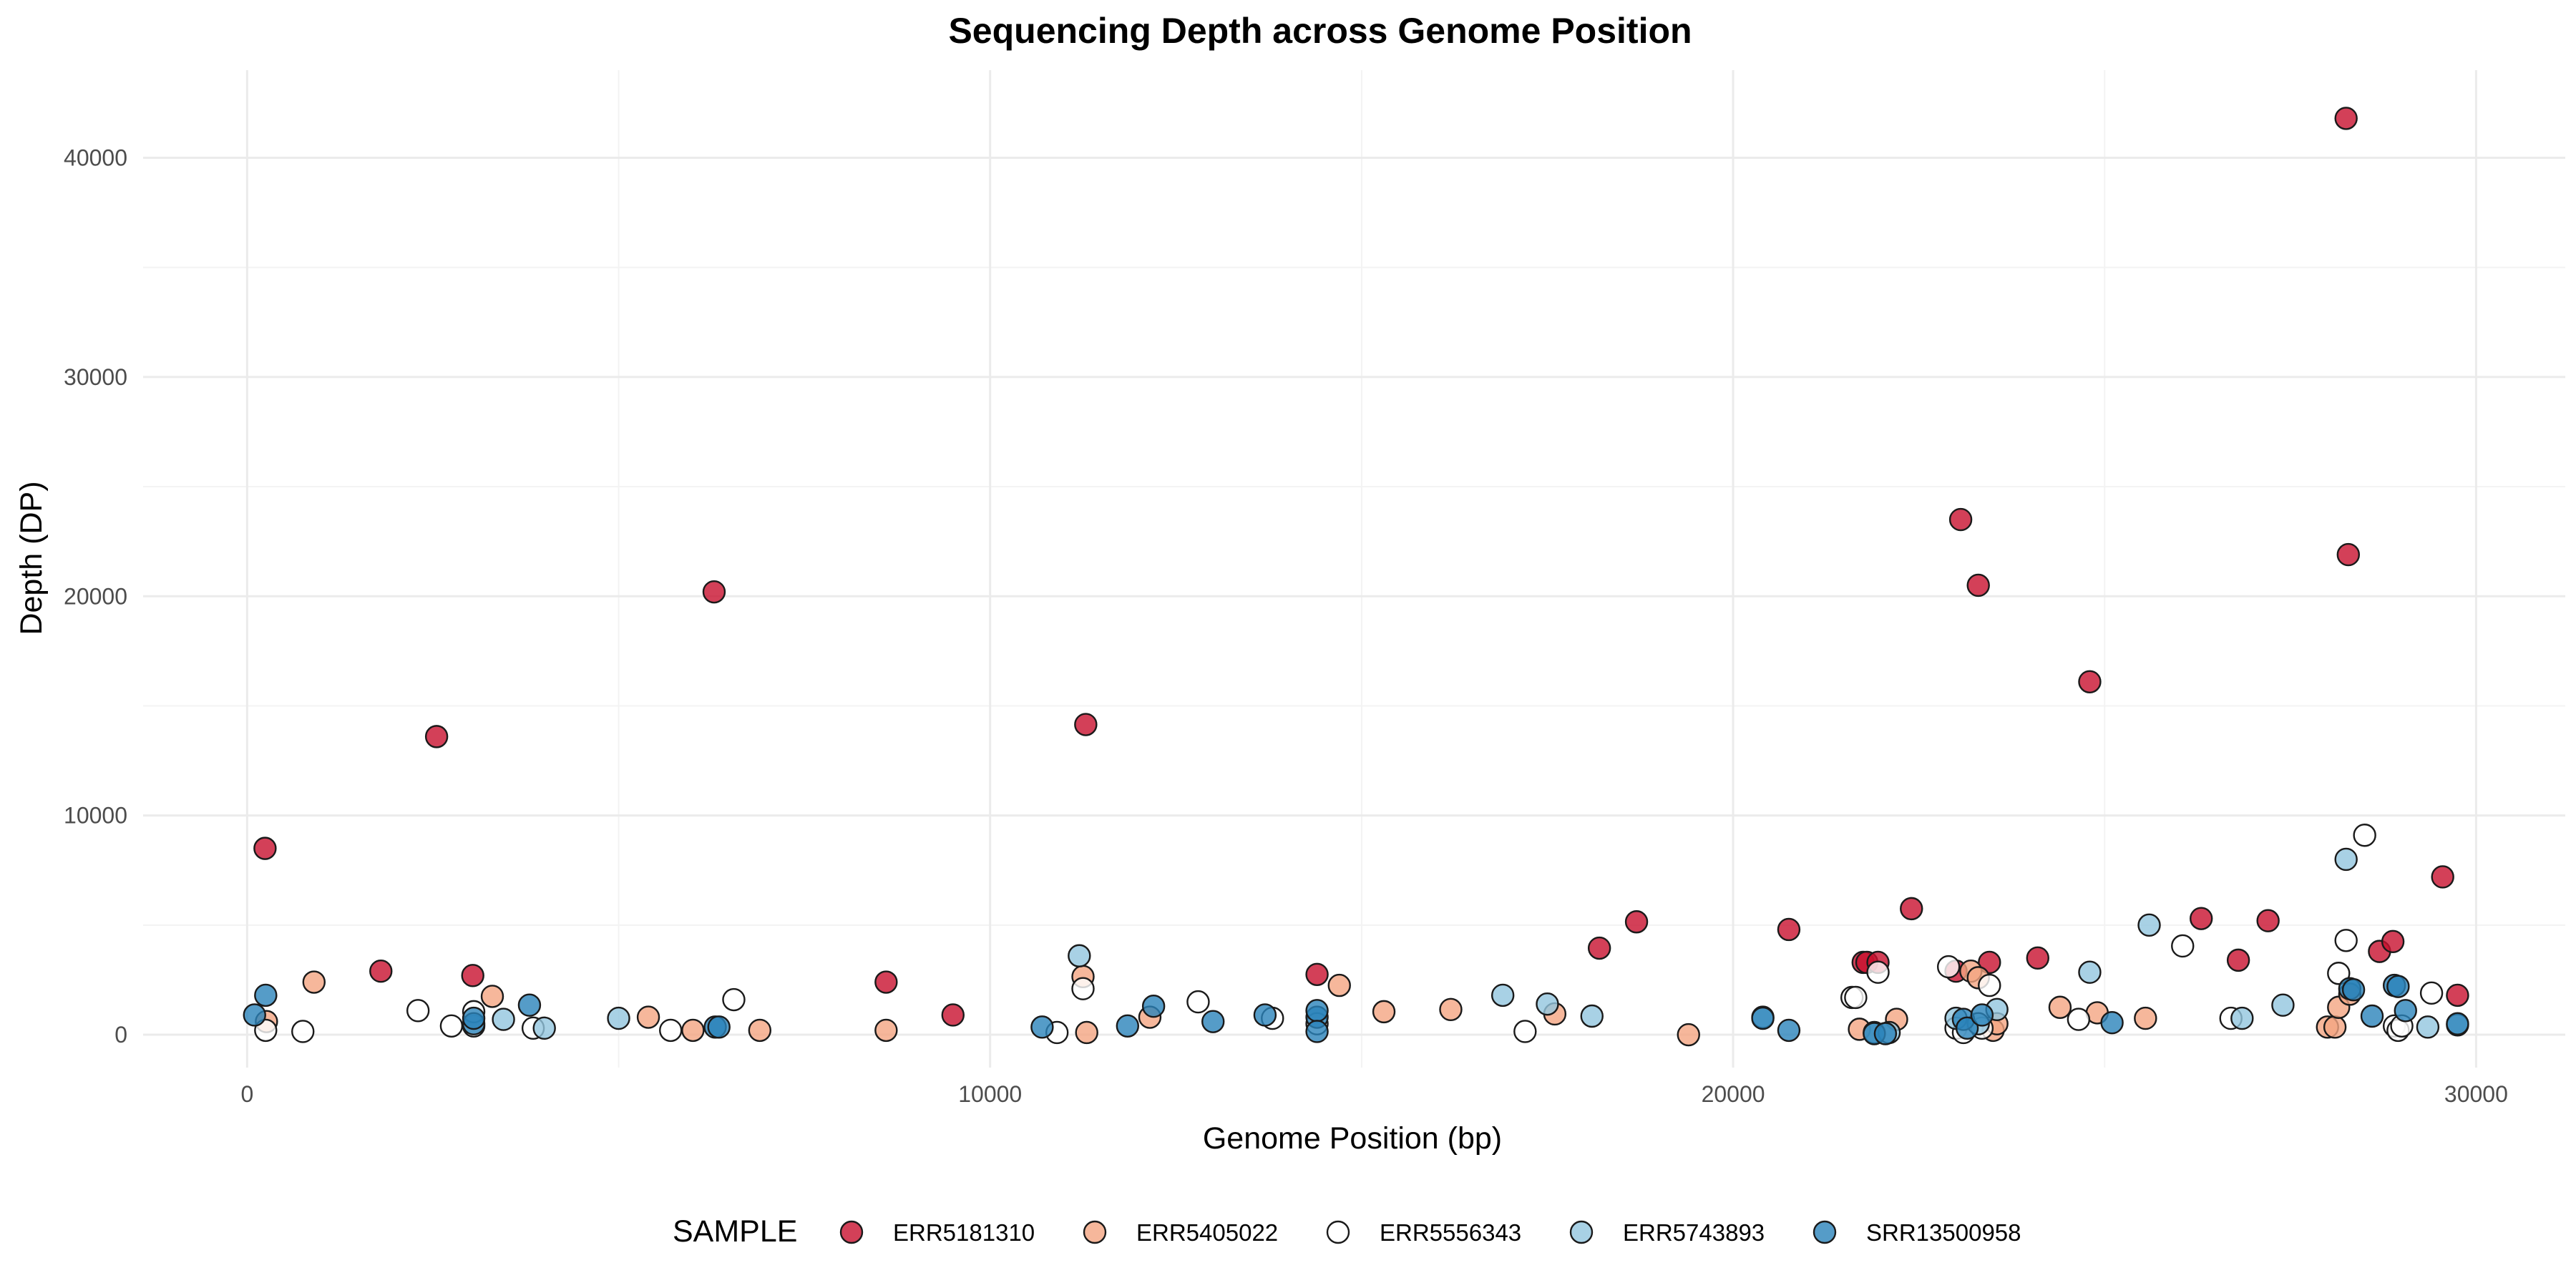 The width and height of the screenshot is (2576, 1288). What do you see at coordinates (1733, 1094) in the screenshot?
I see `x-tick-label: 20000` at bounding box center [1733, 1094].